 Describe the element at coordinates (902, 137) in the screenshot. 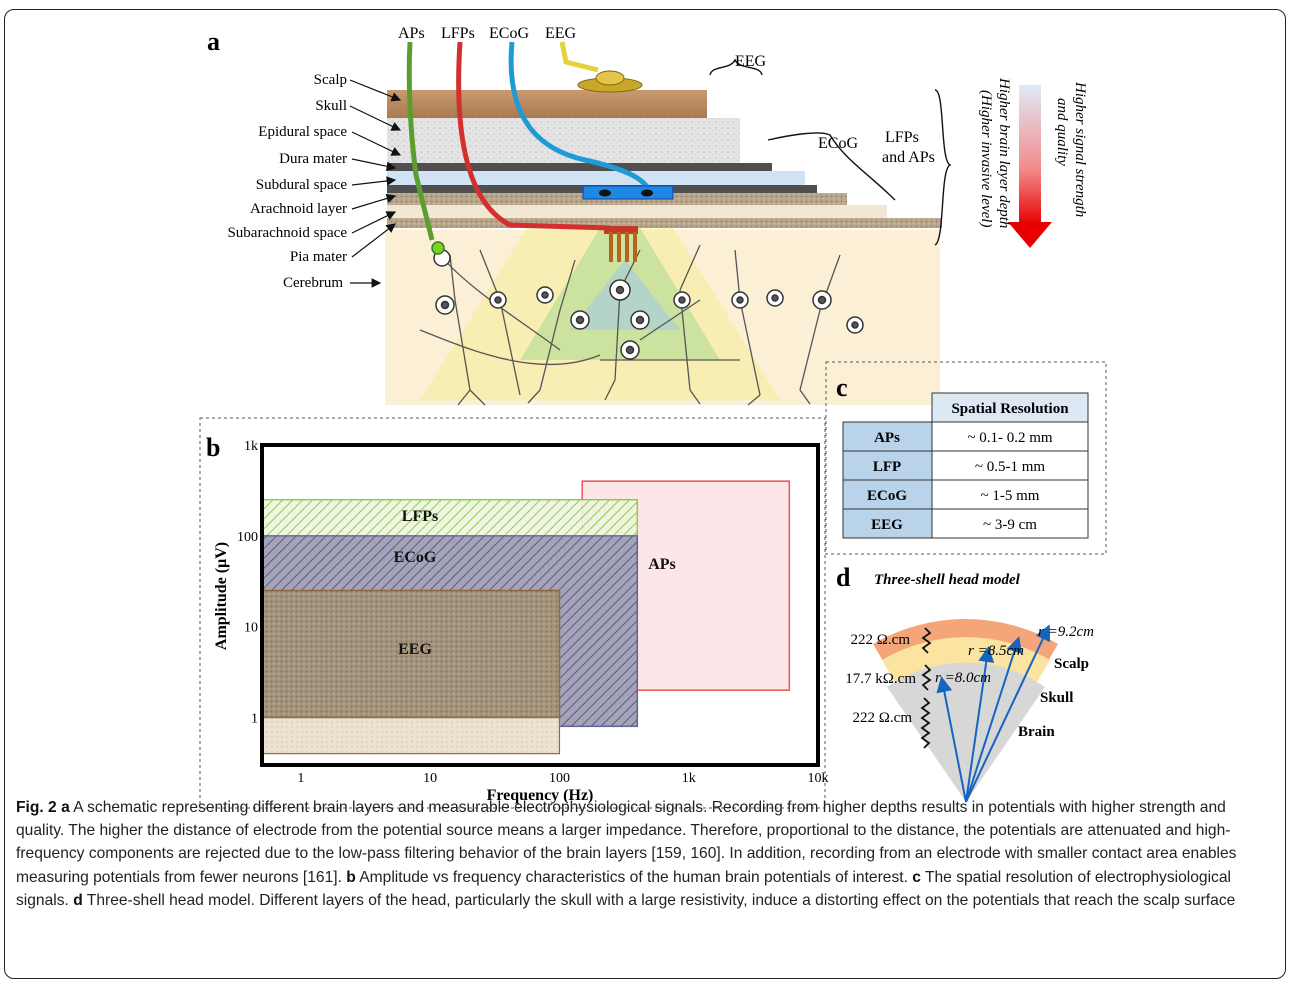

I see `brace-label-lfps: LFPs` at that location.